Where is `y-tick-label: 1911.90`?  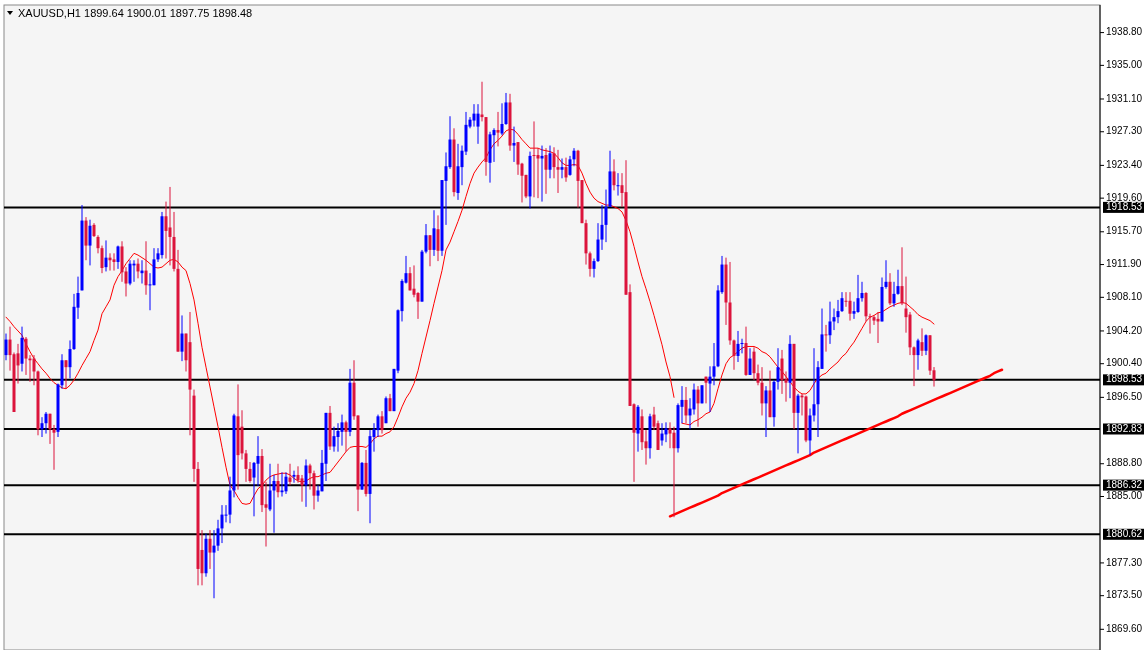 y-tick-label: 1911.90 is located at coordinates (1124, 264).